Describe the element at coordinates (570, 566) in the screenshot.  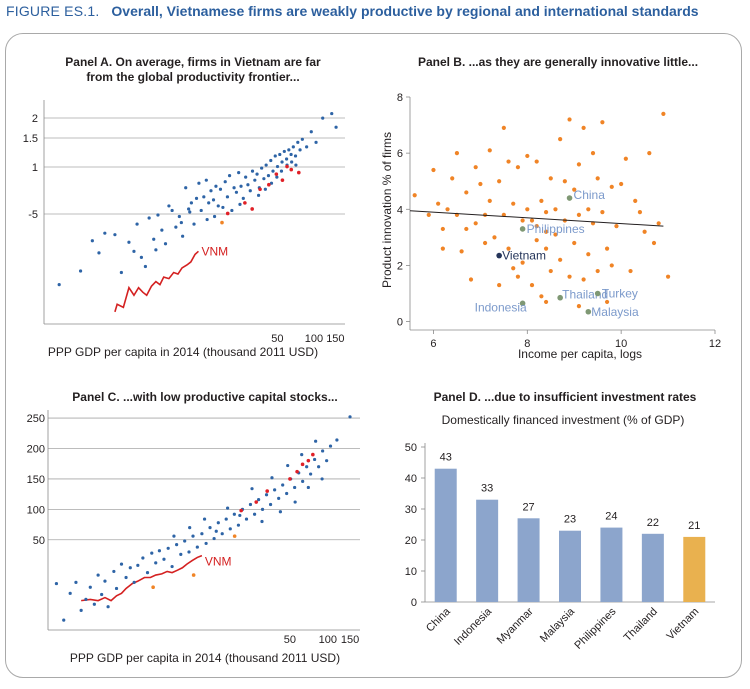
I see `panel-d-bar-malaysia` at that location.